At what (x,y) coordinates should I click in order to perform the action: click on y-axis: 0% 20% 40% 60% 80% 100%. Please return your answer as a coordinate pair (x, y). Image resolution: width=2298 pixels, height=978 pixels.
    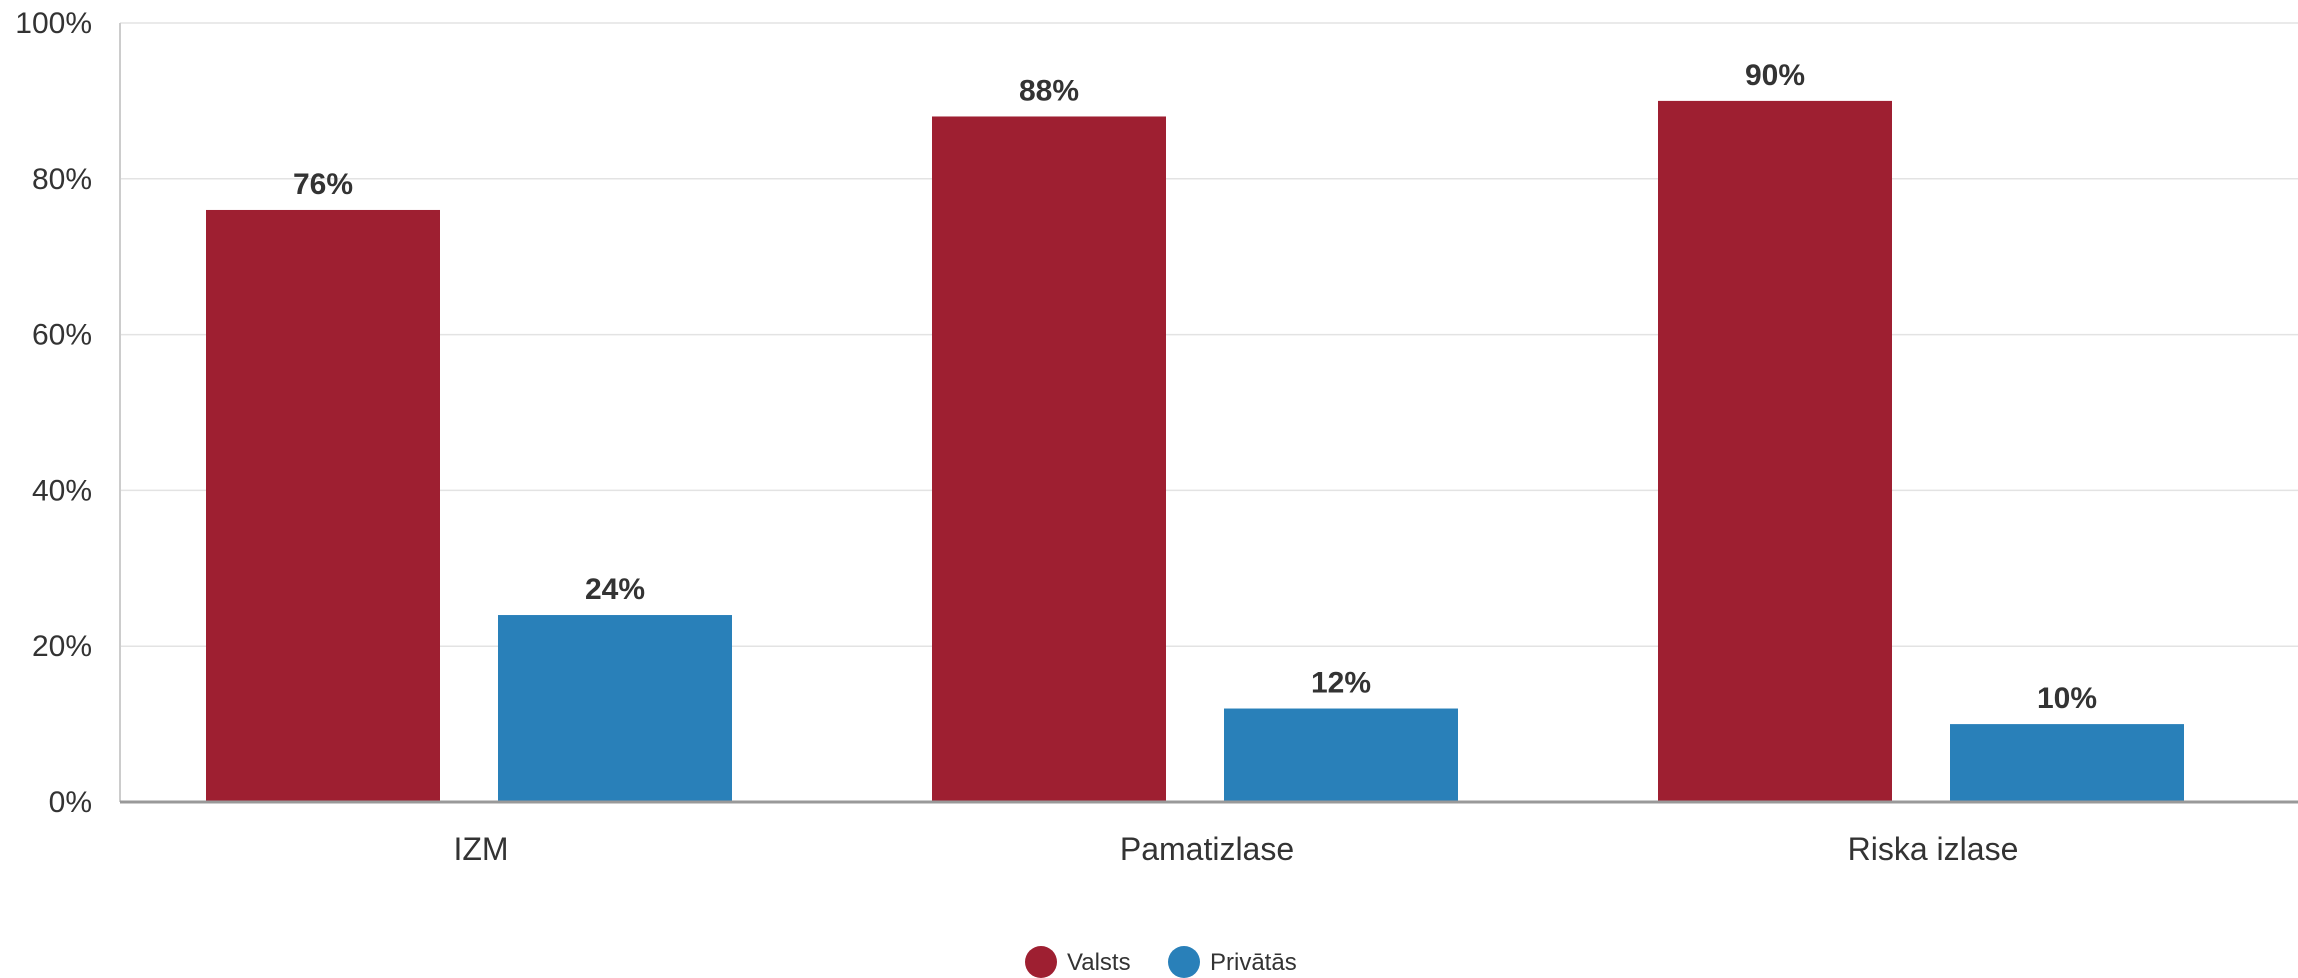
    Looking at the image, I should click on (67, 413).